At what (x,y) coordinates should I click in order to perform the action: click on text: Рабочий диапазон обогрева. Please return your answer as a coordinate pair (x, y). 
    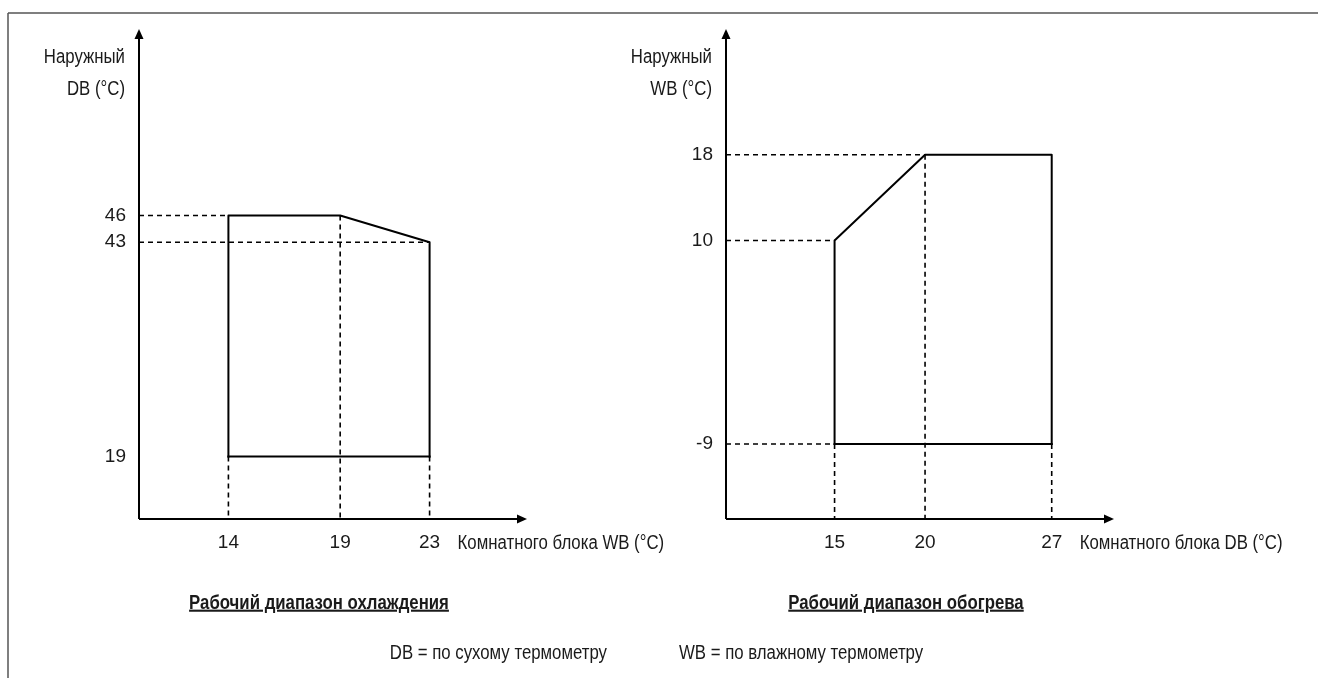
    Looking at the image, I should click on (906, 601).